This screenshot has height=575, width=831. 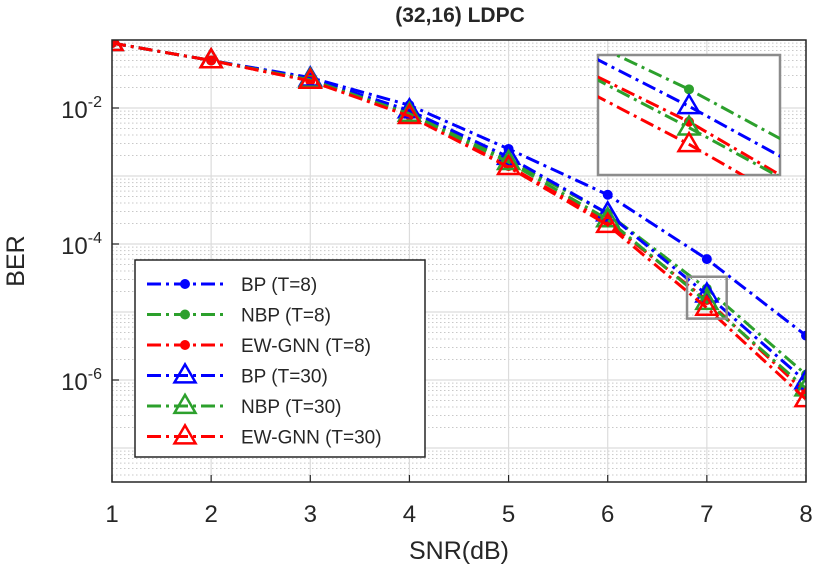 What do you see at coordinates (279, 285) in the screenshot?
I see `legend-label: BP (T=8)` at bounding box center [279, 285].